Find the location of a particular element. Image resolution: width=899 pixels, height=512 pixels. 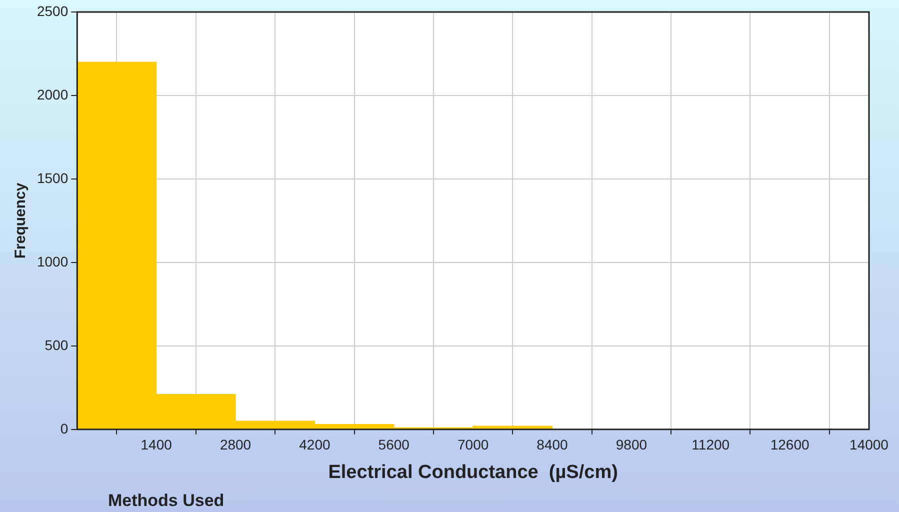

x-tick-label: 2800 is located at coordinates (236, 444).